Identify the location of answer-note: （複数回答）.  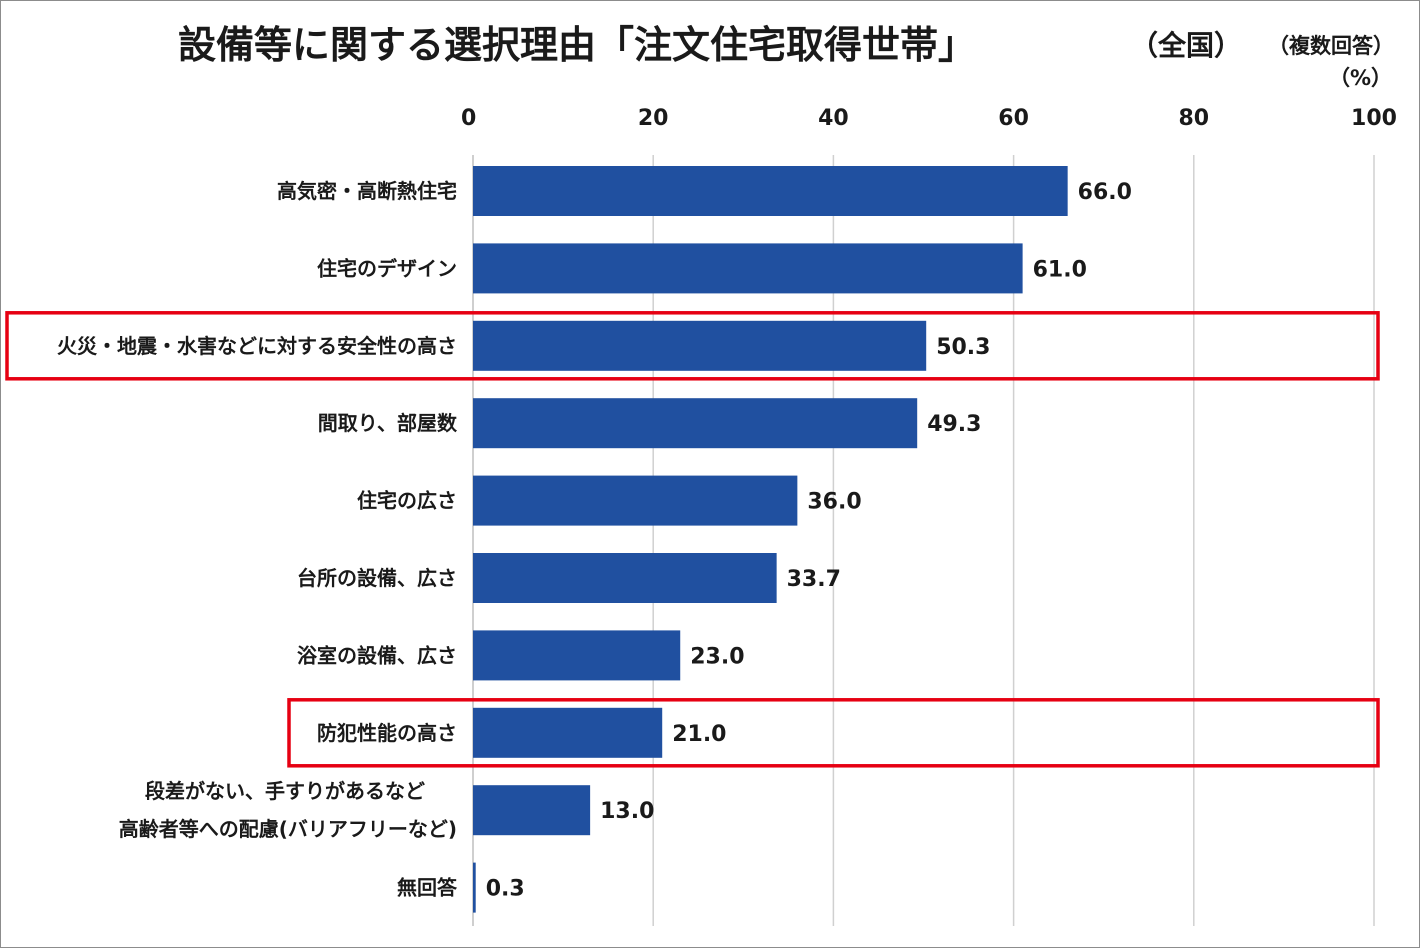
(1331, 46).